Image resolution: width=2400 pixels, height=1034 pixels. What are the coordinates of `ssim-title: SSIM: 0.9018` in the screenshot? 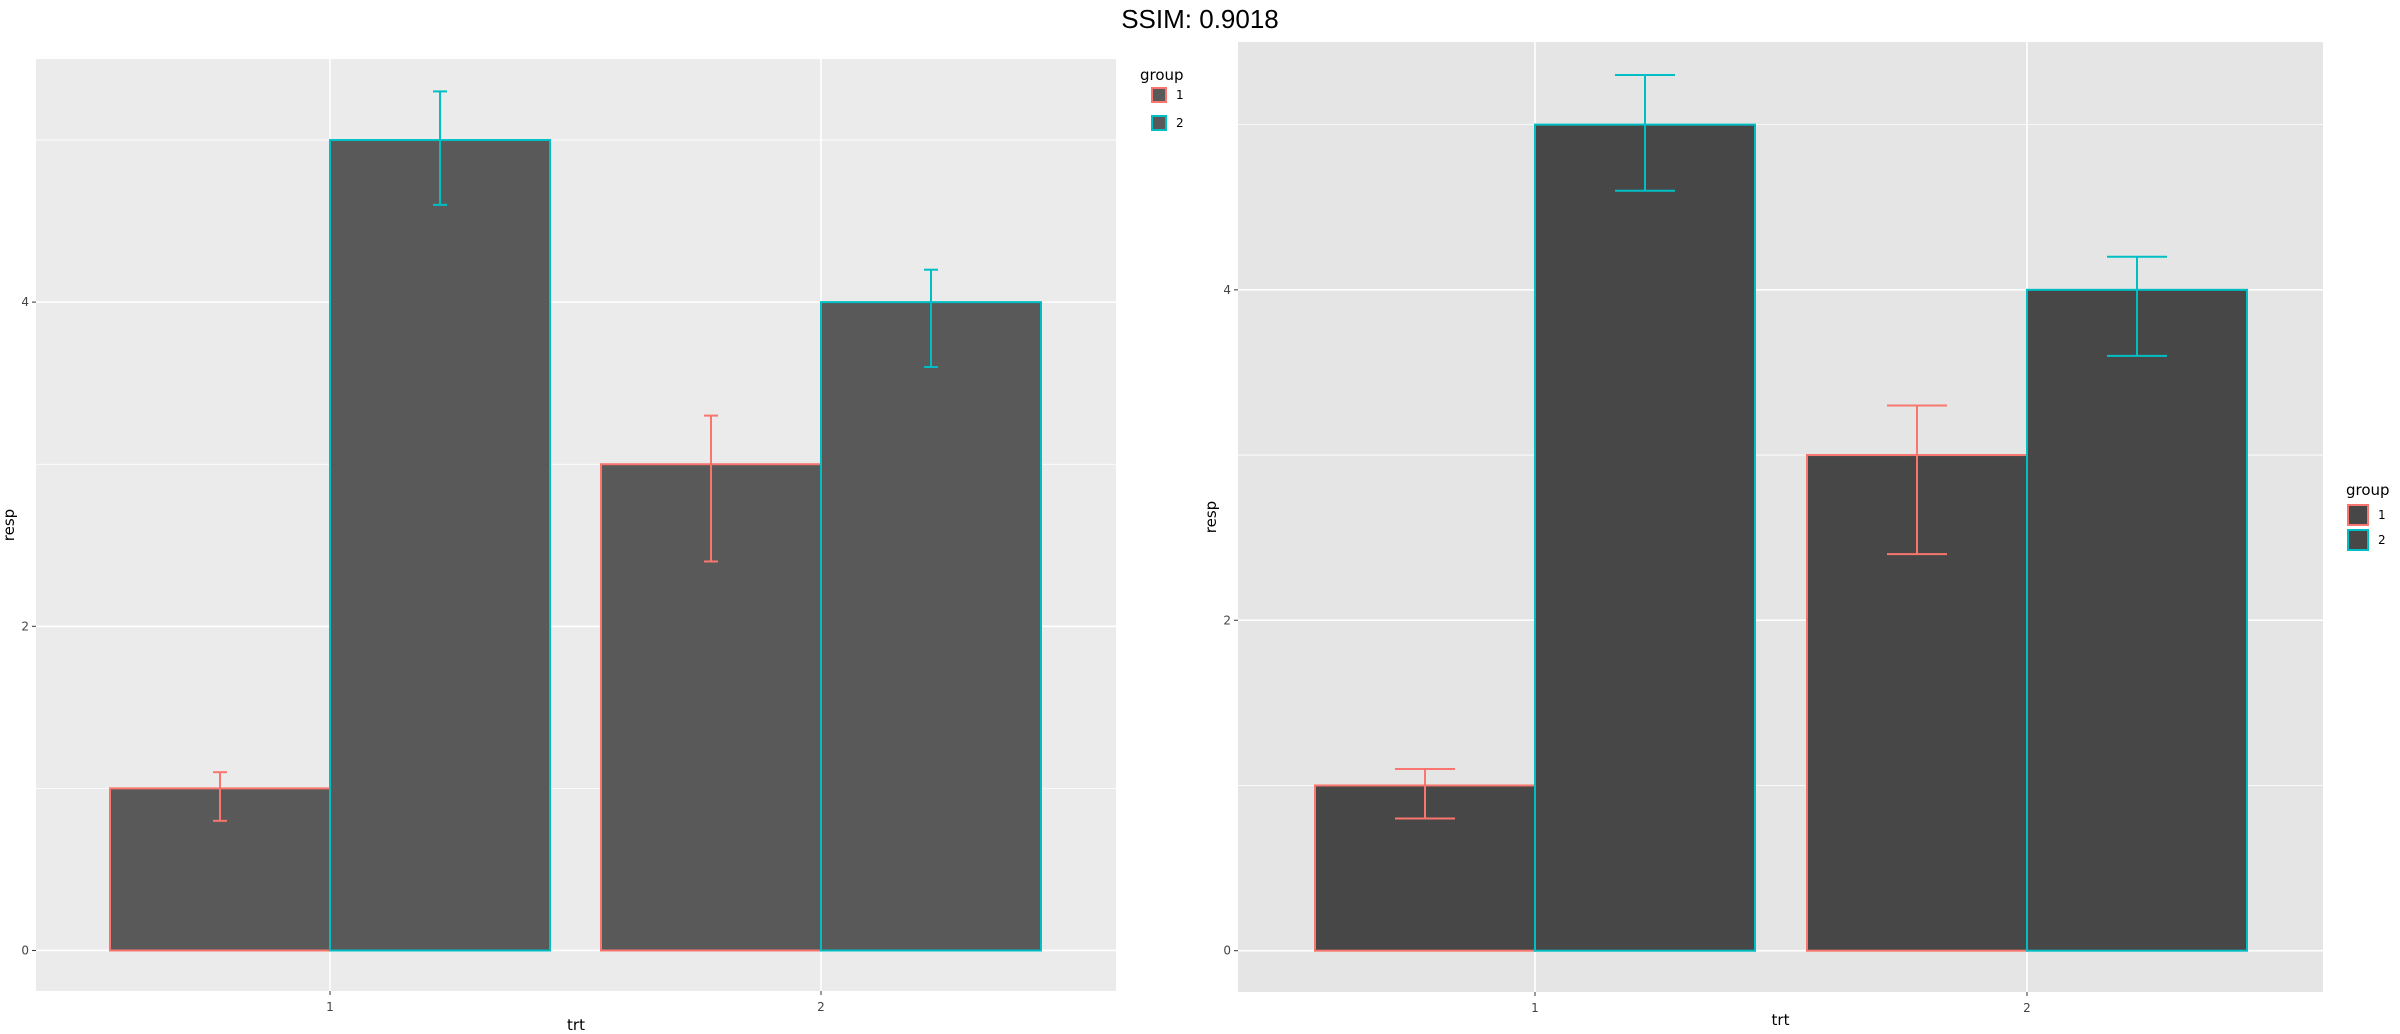 It's located at (1200, 19).